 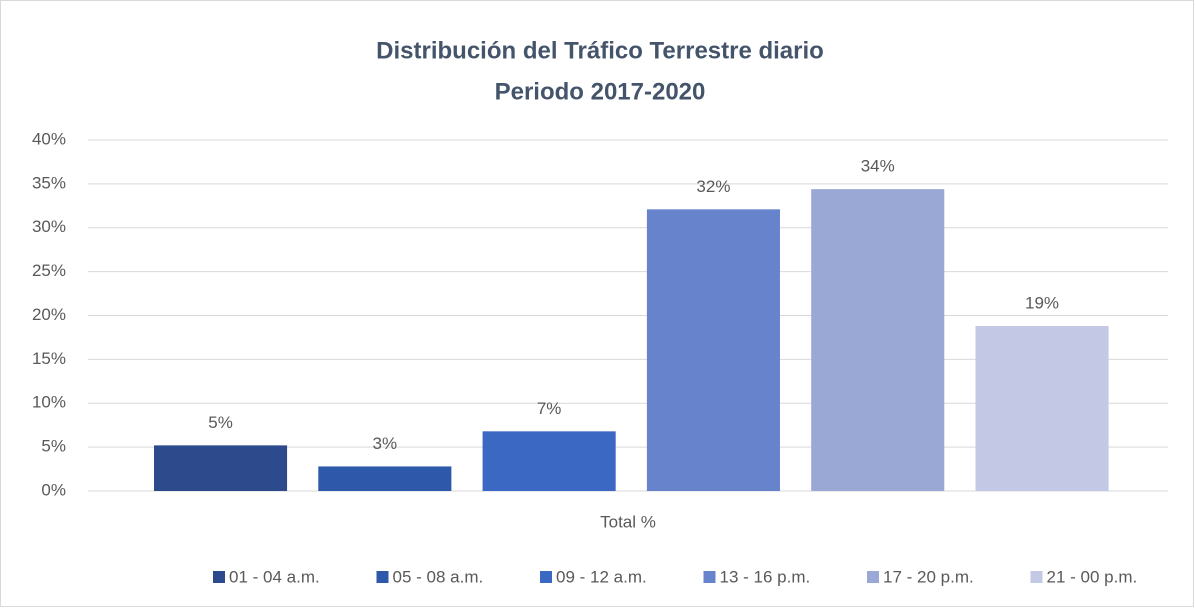 What do you see at coordinates (878, 166) in the screenshot?
I see `data-label: 34%` at bounding box center [878, 166].